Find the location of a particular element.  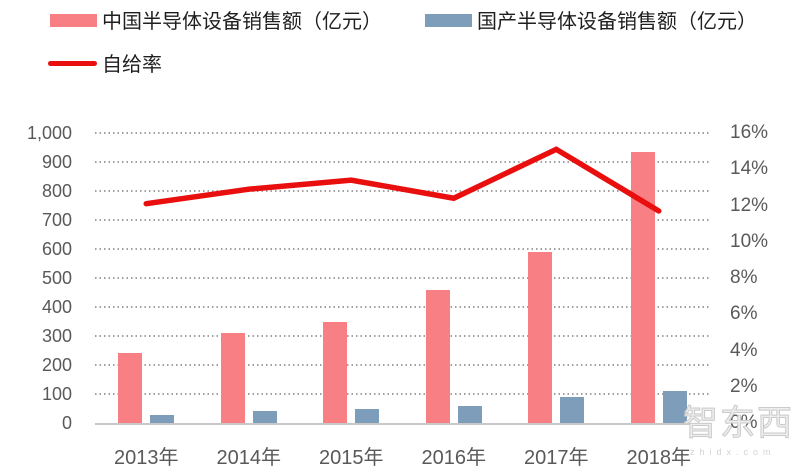

right-axis-tick: 8% is located at coordinates (744, 277).